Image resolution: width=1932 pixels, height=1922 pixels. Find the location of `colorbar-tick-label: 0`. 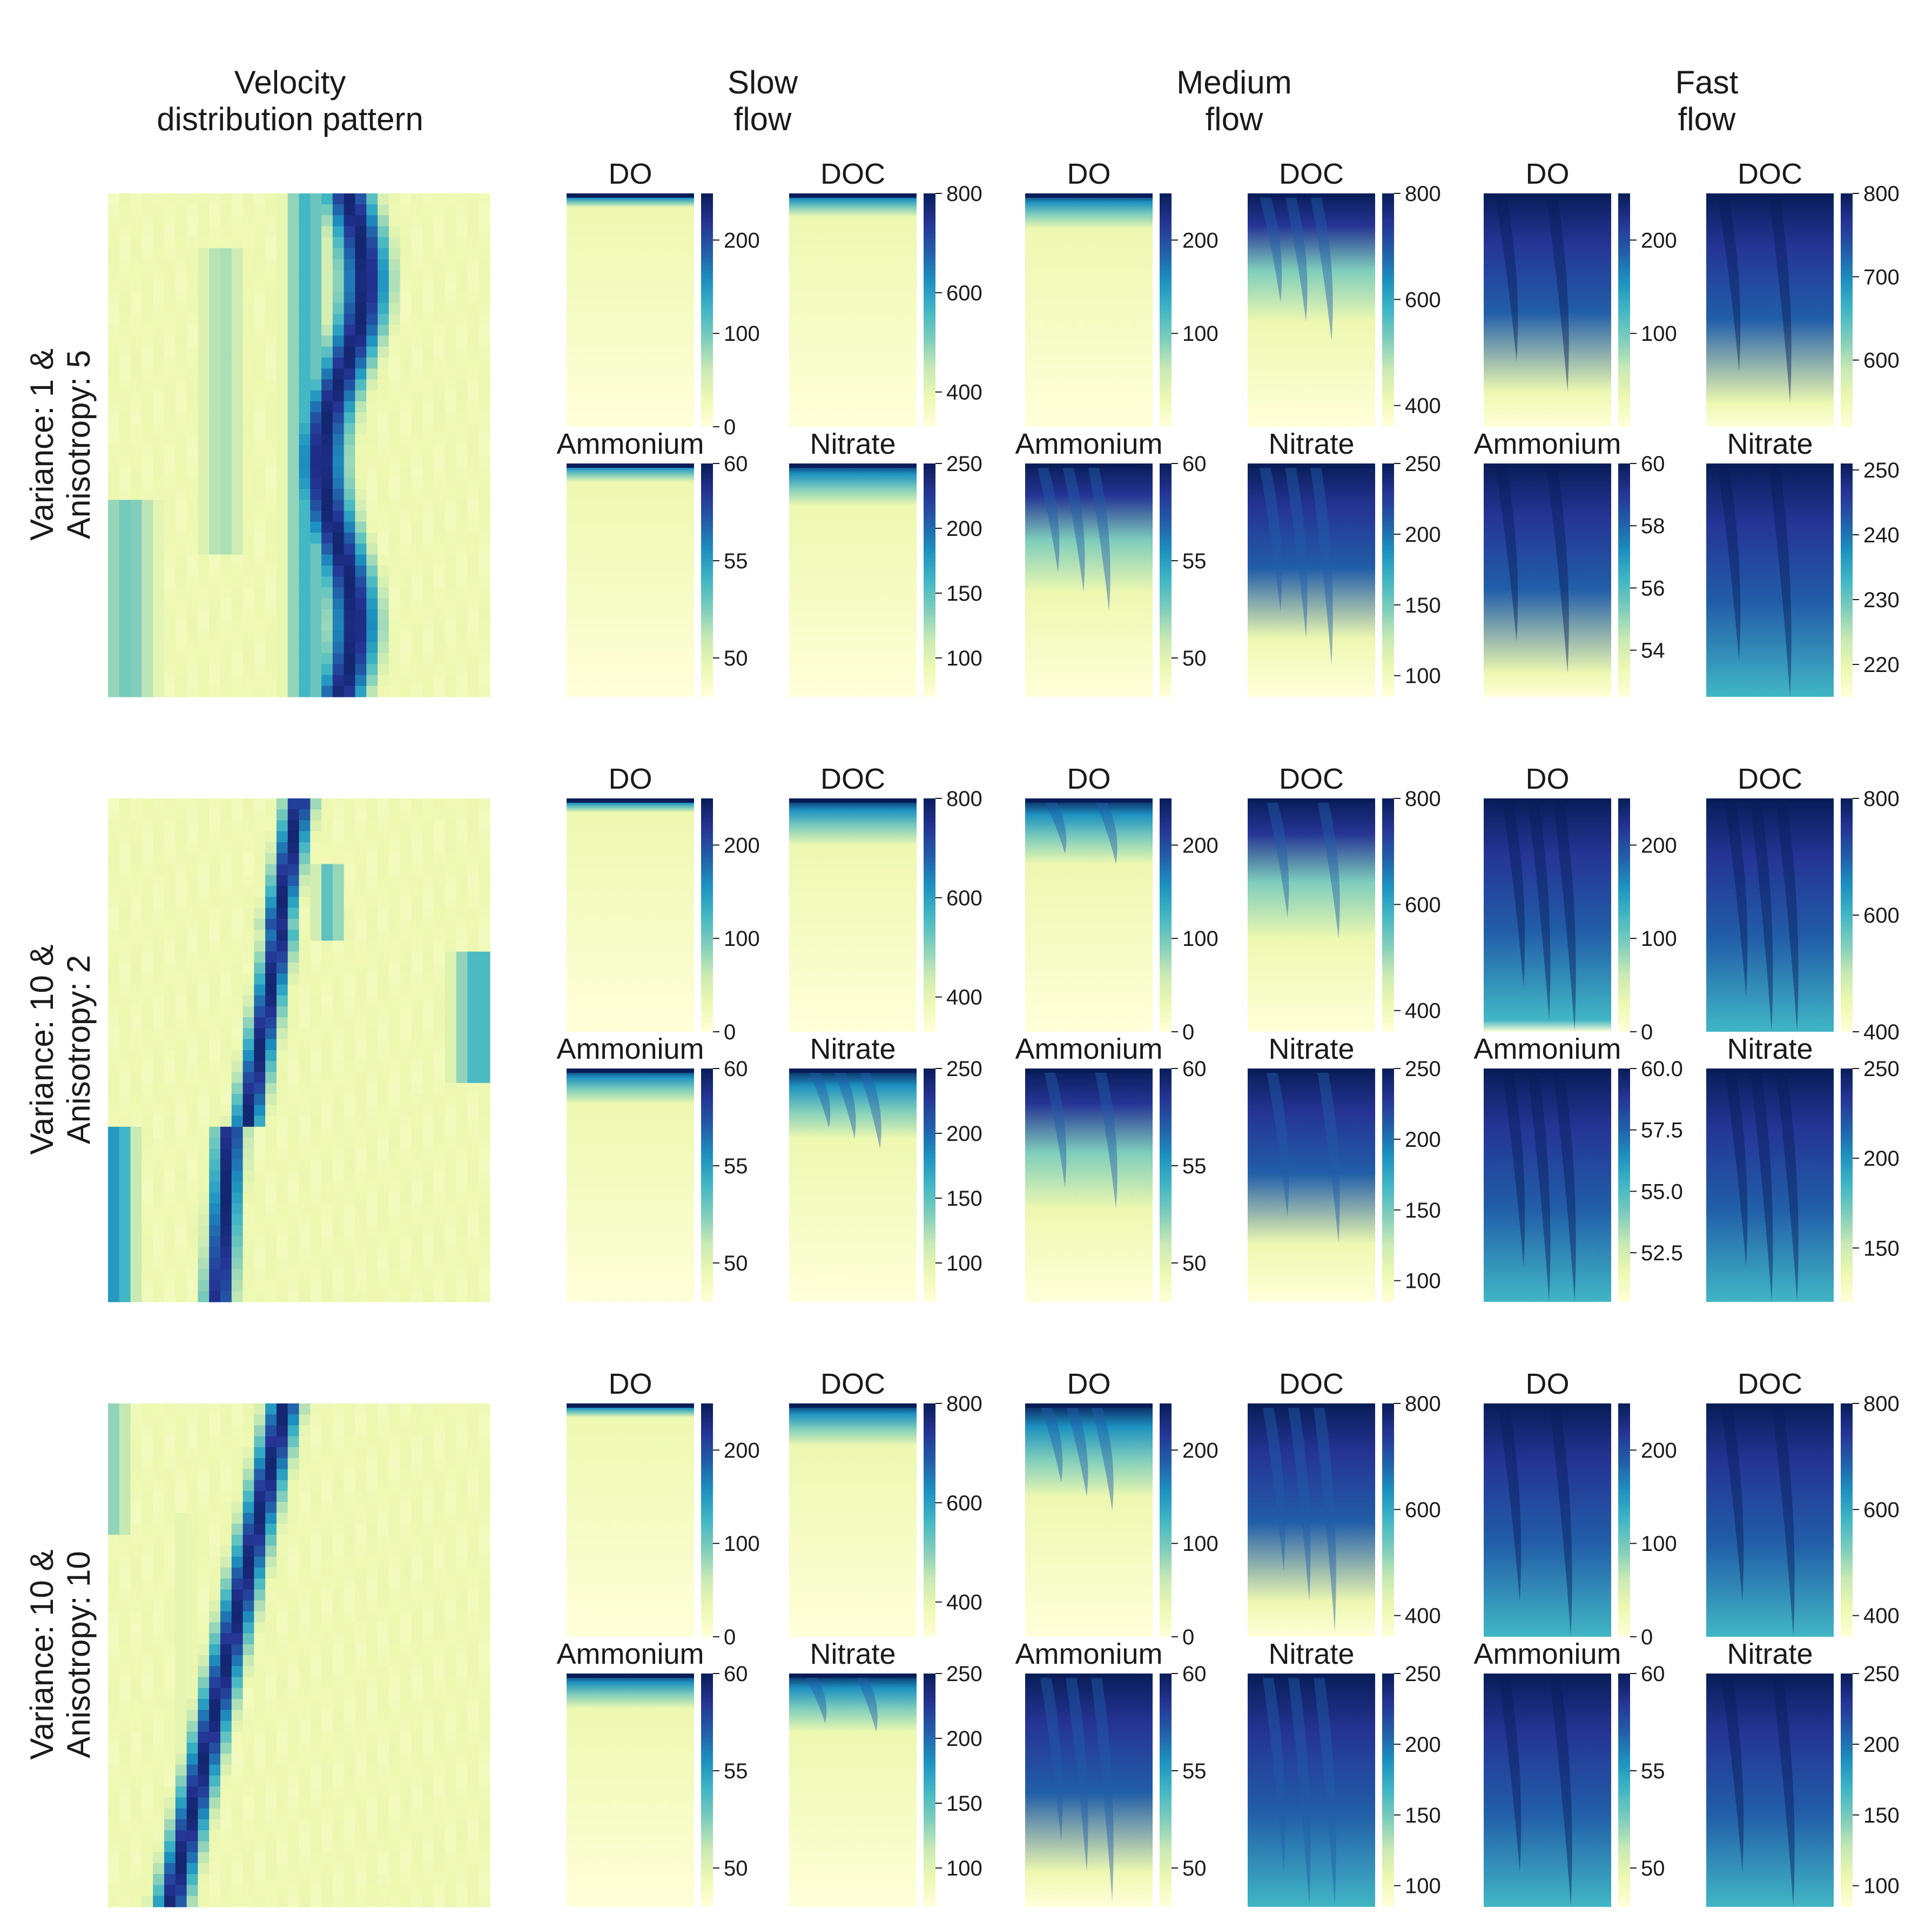

colorbar-tick-label: 0 is located at coordinates (730, 1637).